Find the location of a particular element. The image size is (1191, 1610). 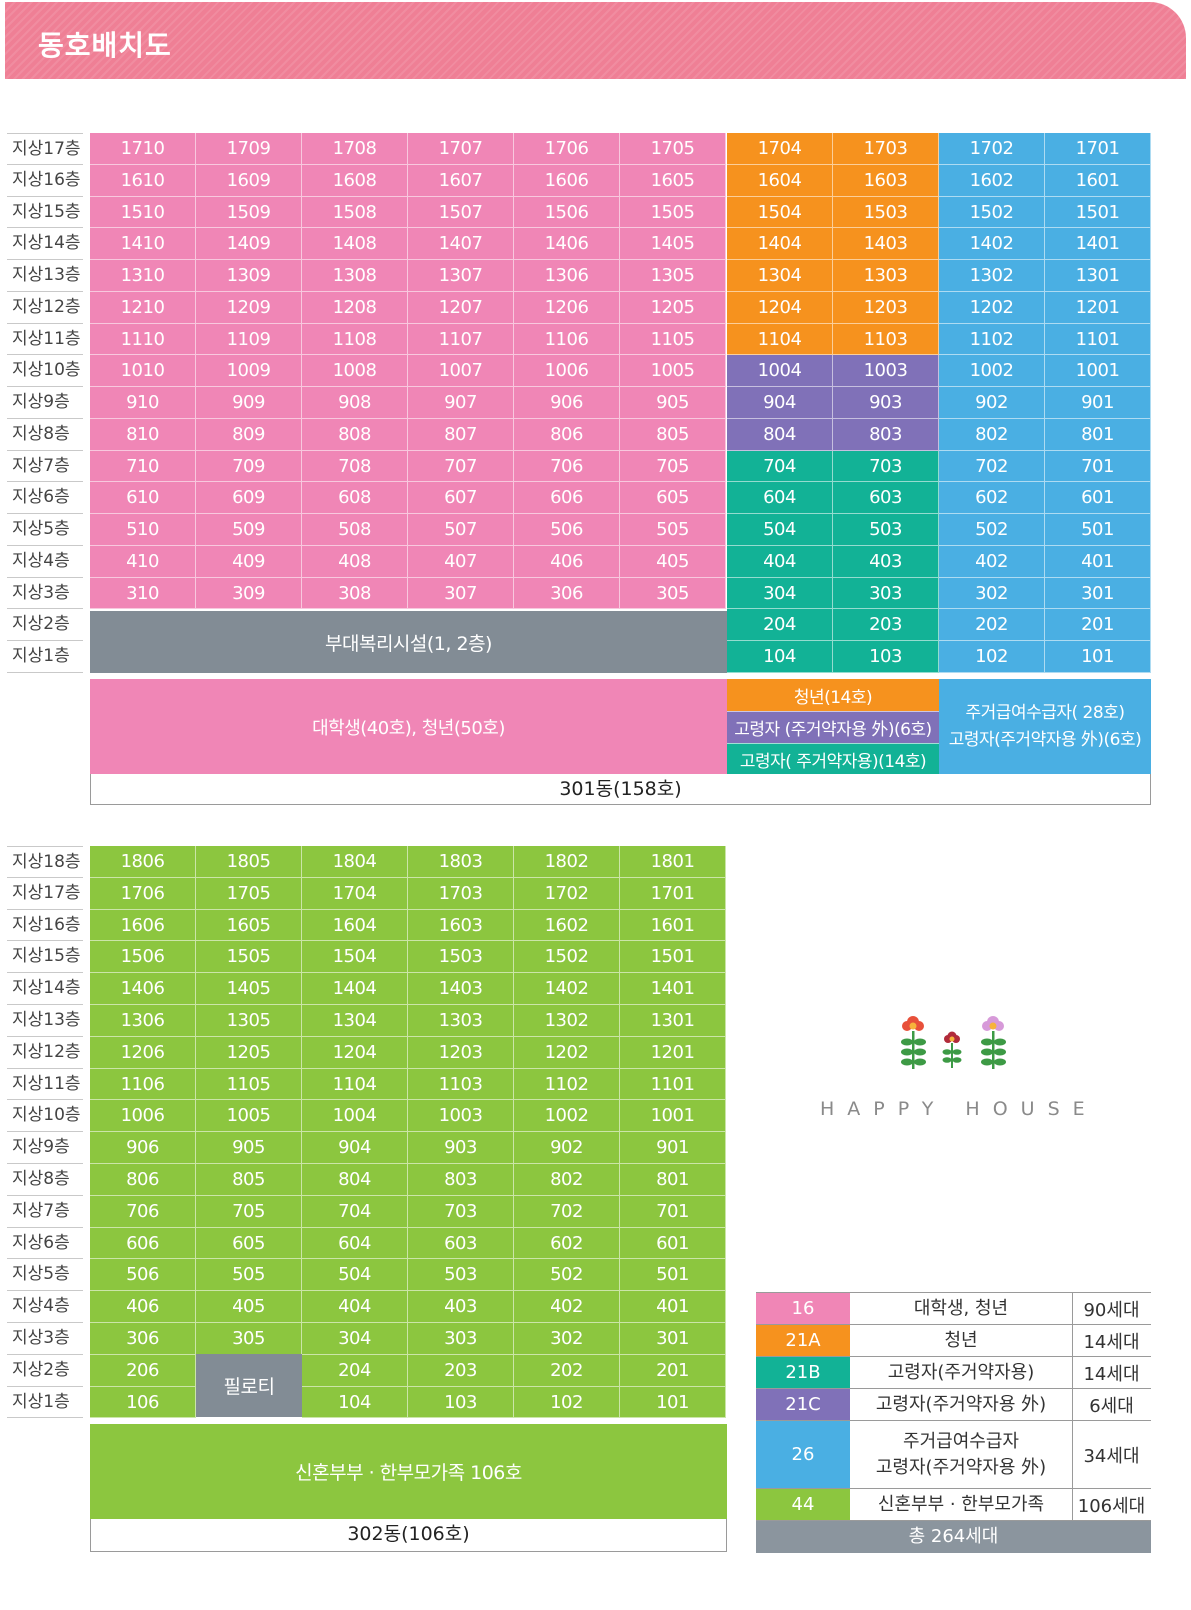

unit-cell: 1609 is located at coordinates (249, 180).